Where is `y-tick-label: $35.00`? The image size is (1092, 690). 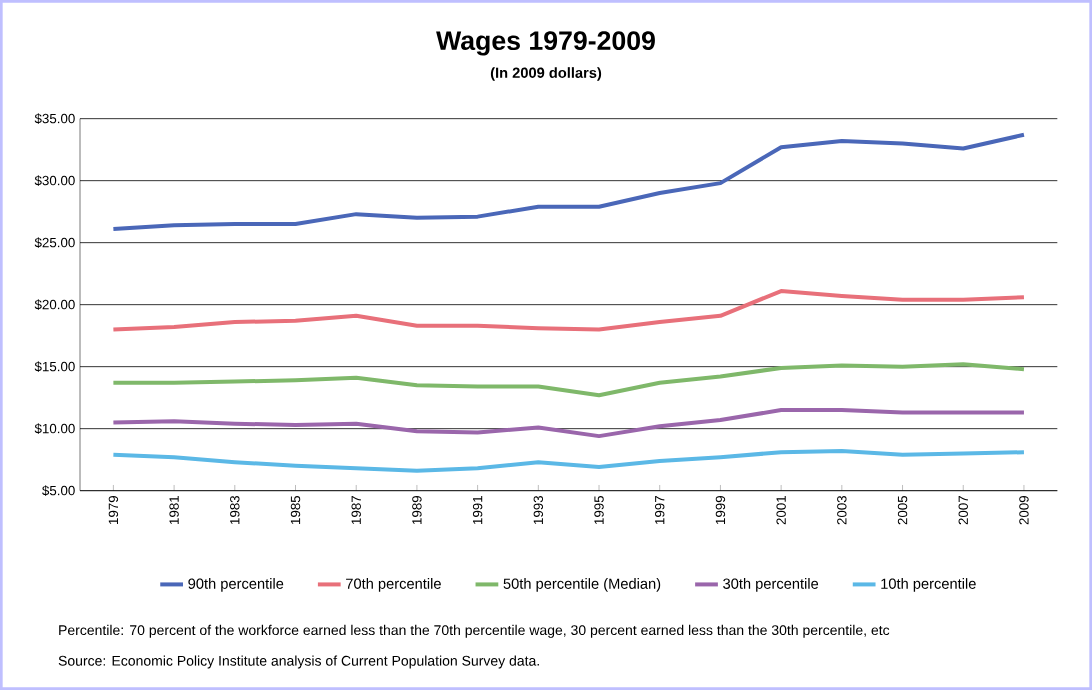
y-tick-label: $35.00 is located at coordinates (54, 119).